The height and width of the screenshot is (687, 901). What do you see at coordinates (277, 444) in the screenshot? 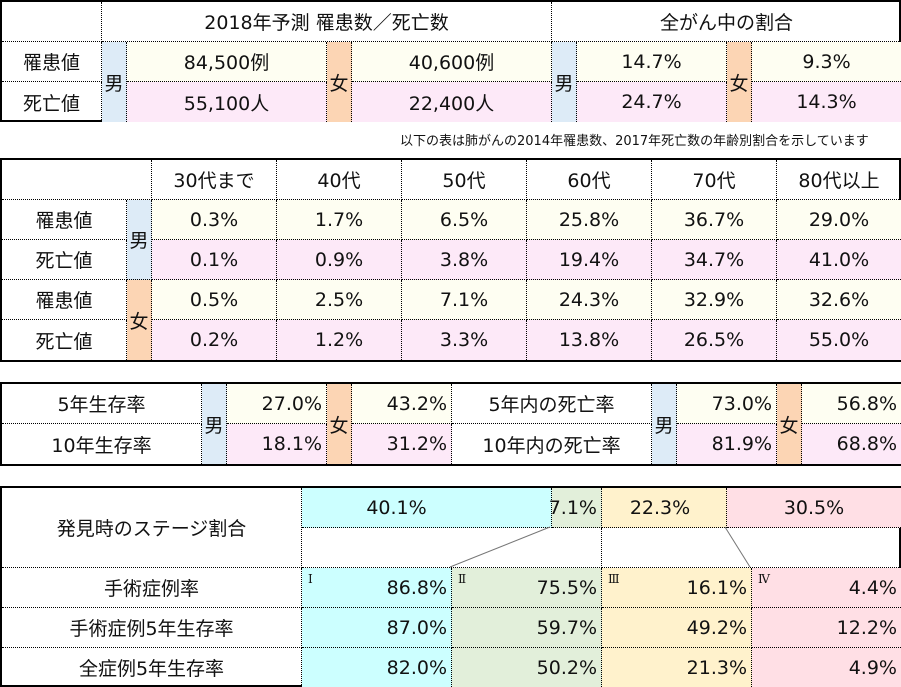
I see `male-10yr-survival: 18.1%` at bounding box center [277, 444].